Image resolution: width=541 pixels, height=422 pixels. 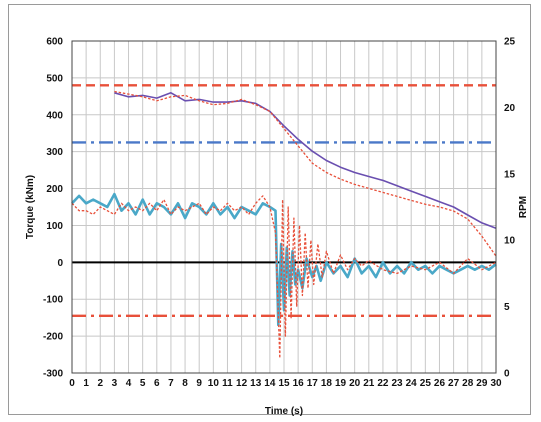 I want to click on y-left-tick-label: 300, so click(x=54, y=152).